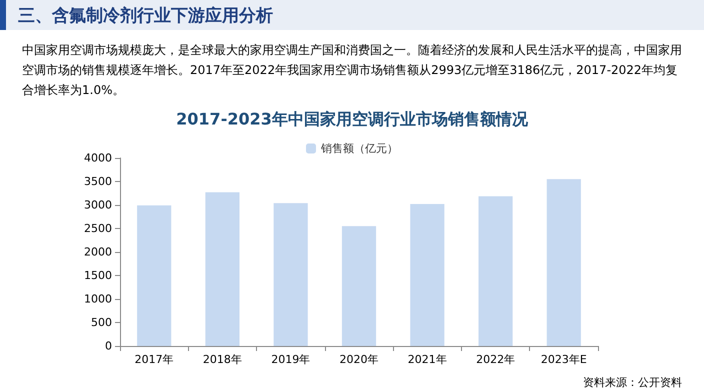 This screenshot has width=704, height=392. What do you see at coordinates (98, 205) in the screenshot?
I see `y-tick-label: 3000` at bounding box center [98, 205].